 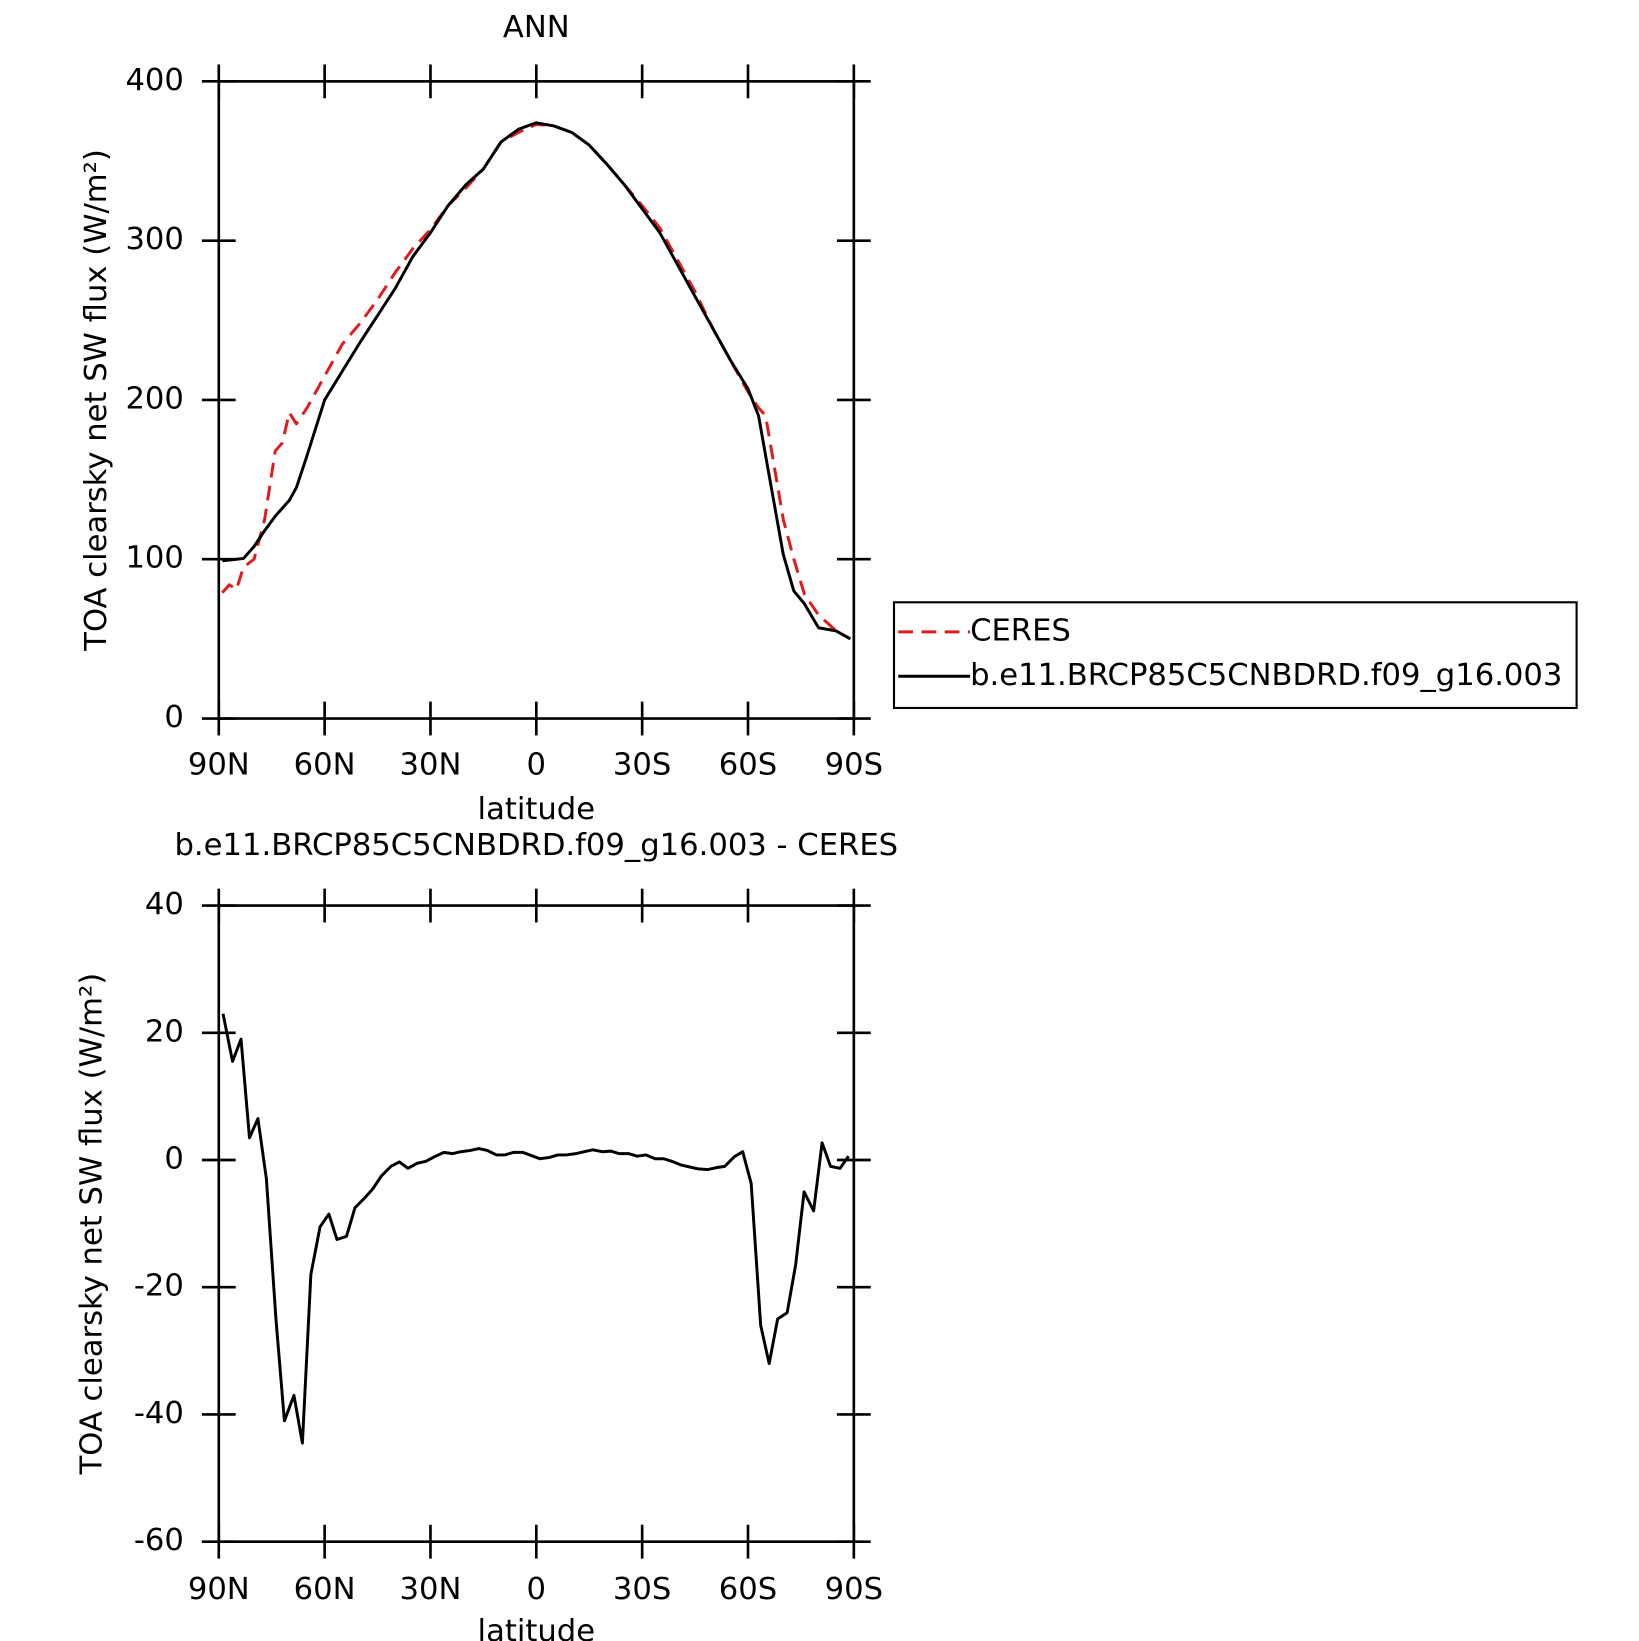 I want to click on y-tick-label: 400, so click(x=154, y=80).